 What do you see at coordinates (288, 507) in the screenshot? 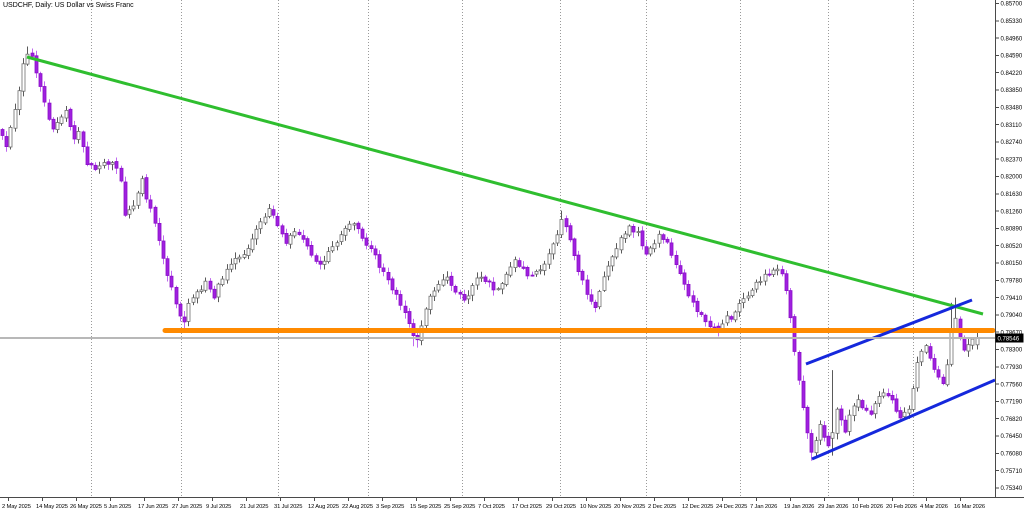
I see `date-axis-label: 31 Jul 2025` at bounding box center [288, 507].